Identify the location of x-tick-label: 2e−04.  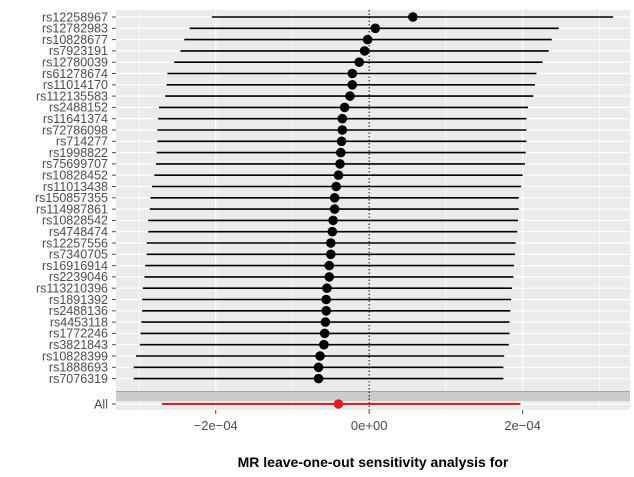
(522, 425).